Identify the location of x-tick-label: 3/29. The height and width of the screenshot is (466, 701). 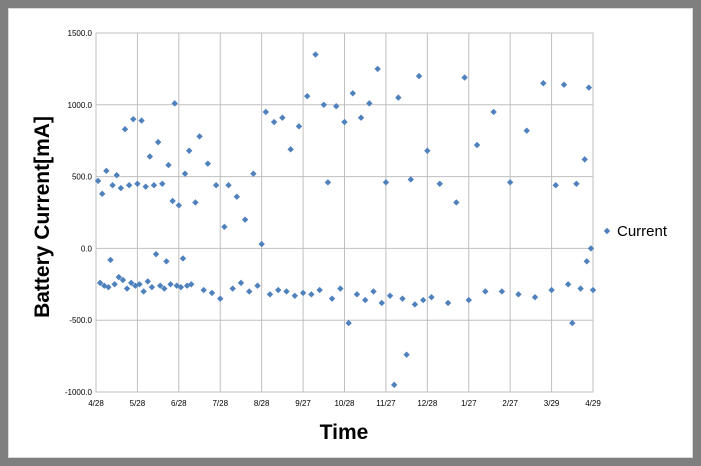
(552, 403).